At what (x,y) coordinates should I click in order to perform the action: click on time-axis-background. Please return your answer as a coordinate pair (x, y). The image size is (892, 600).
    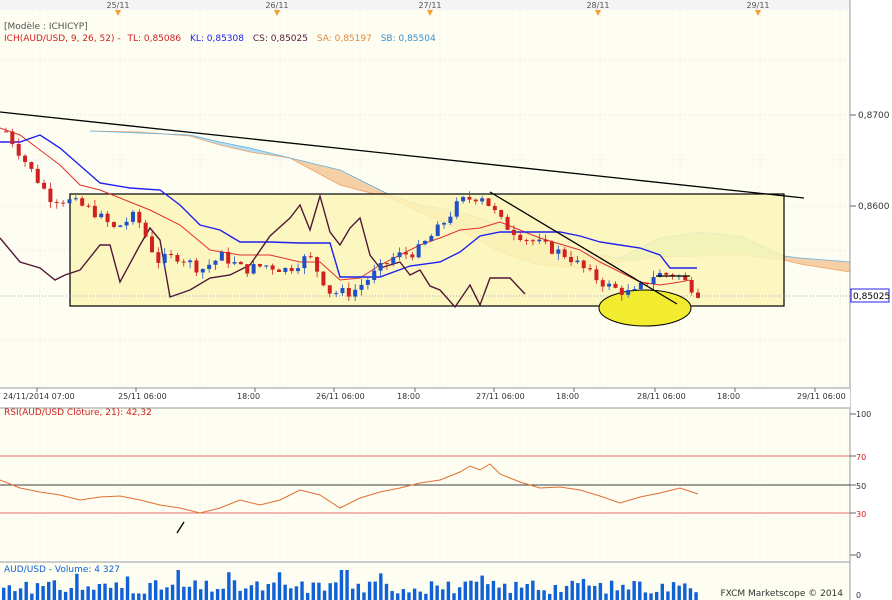
    Looking at the image, I should click on (425, 398).